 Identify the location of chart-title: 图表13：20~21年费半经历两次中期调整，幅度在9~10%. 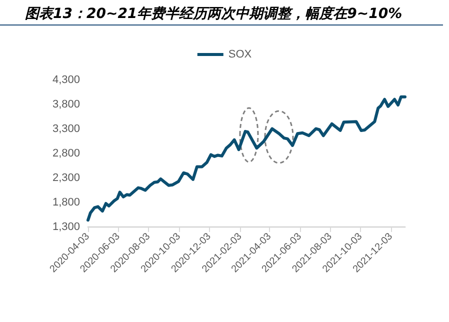
(213, 13).